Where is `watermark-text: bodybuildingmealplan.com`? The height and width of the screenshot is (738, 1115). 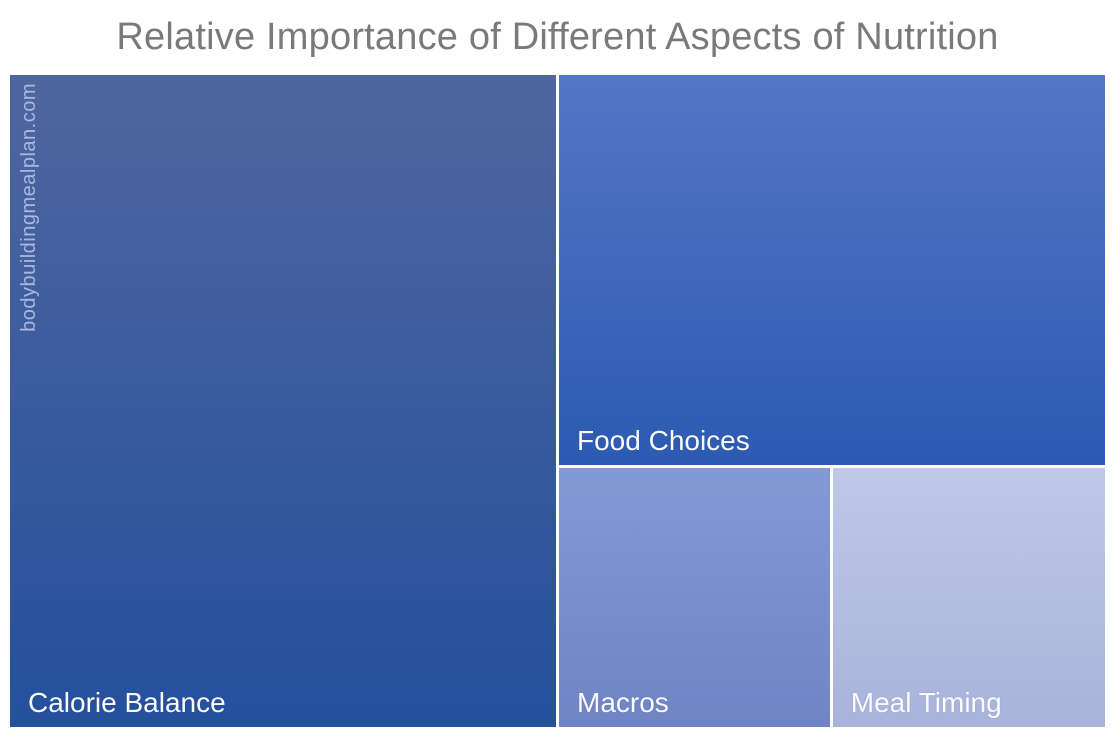
watermark-text: bodybuildingmealplan.com is located at coordinates (29, 207).